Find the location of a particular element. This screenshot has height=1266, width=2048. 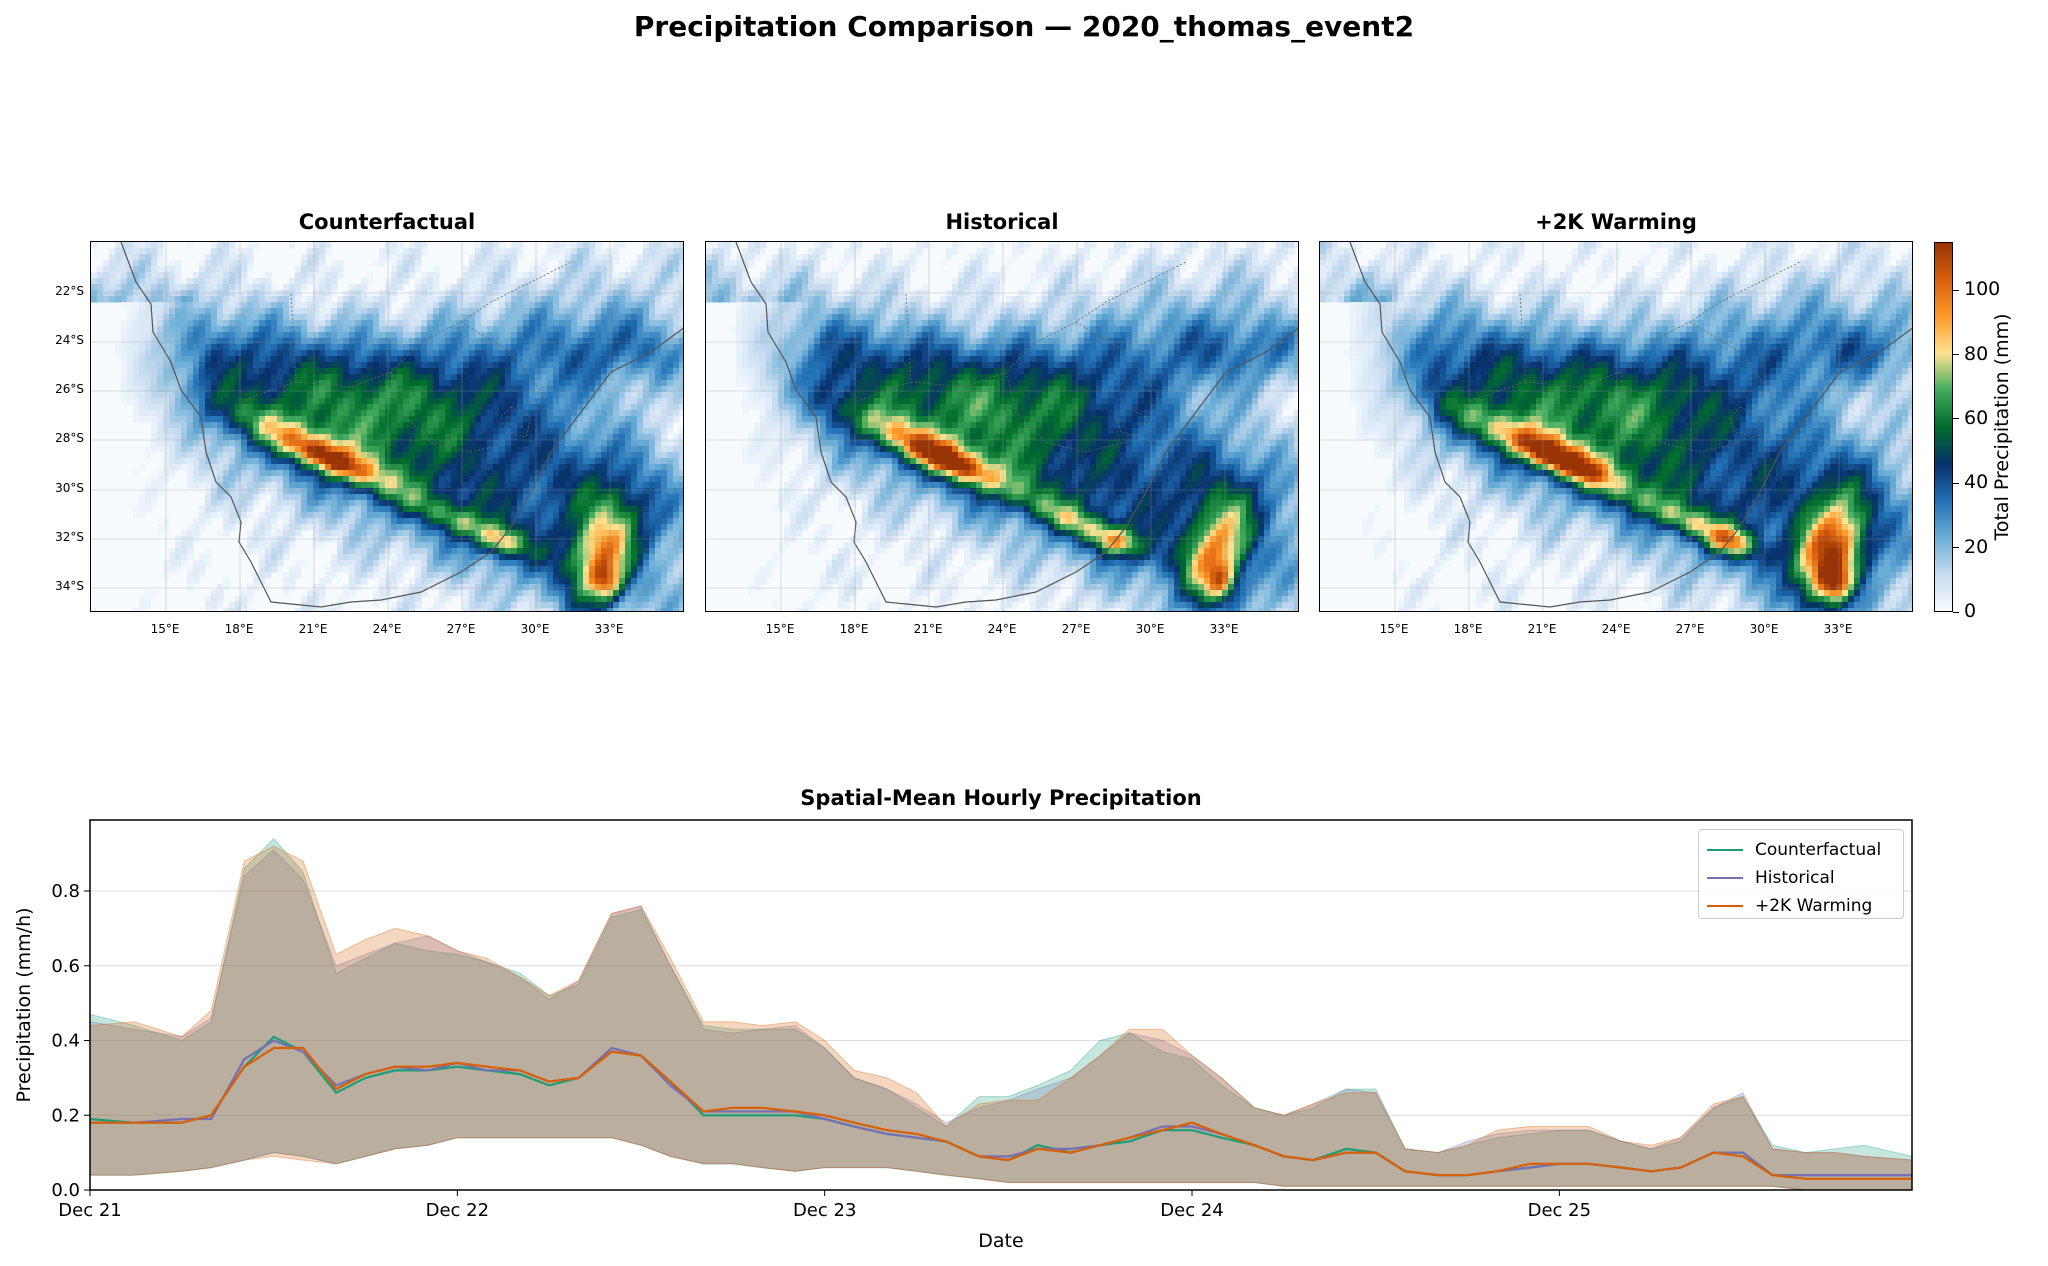

x-tick-label: Dec 24 is located at coordinates (1191, 1210).